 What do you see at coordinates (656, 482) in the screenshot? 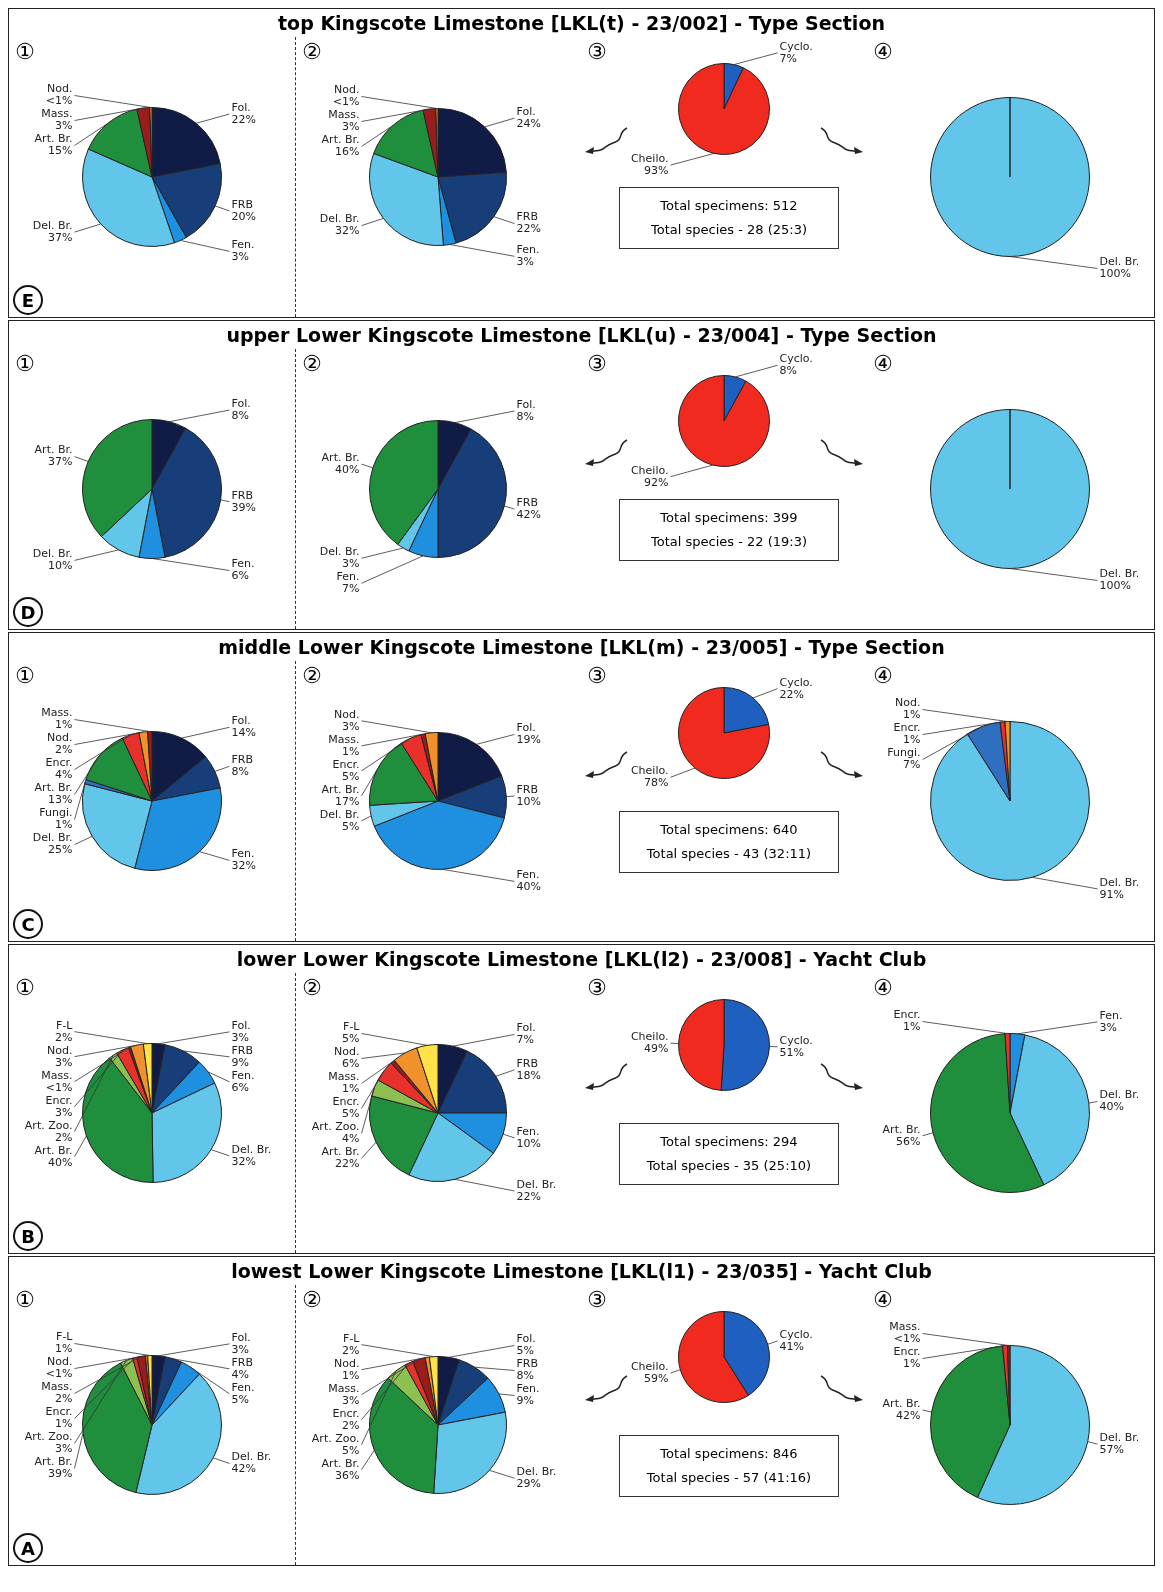
I see `data-label: 92%` at bounding box center [656, 482].